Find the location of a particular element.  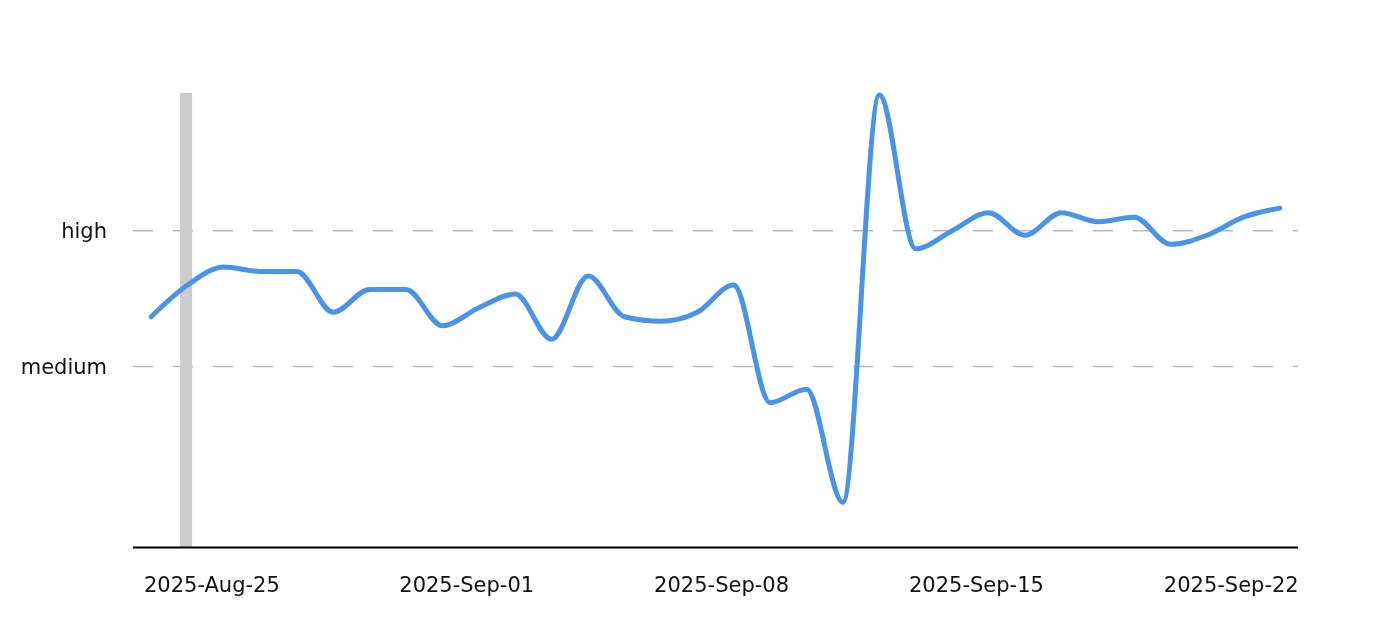

x-tick-label: 2025-Aug-25 is located at coordinates (211, 585).